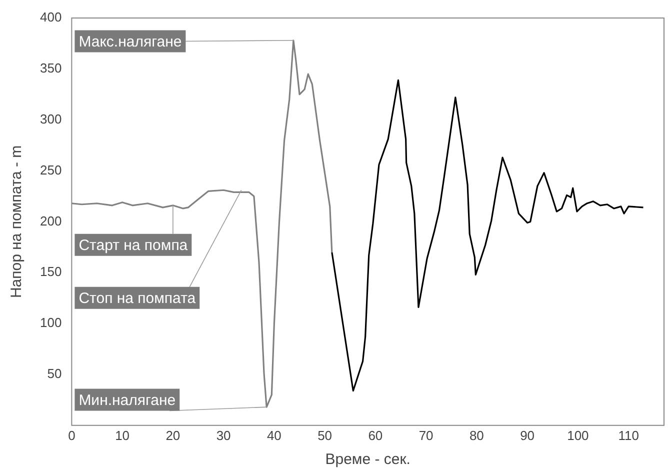  What do you see at coordinates (127, 400) in the screenshot?
I see `annotation: Мин.налягане` at bounding box center [127, 400].